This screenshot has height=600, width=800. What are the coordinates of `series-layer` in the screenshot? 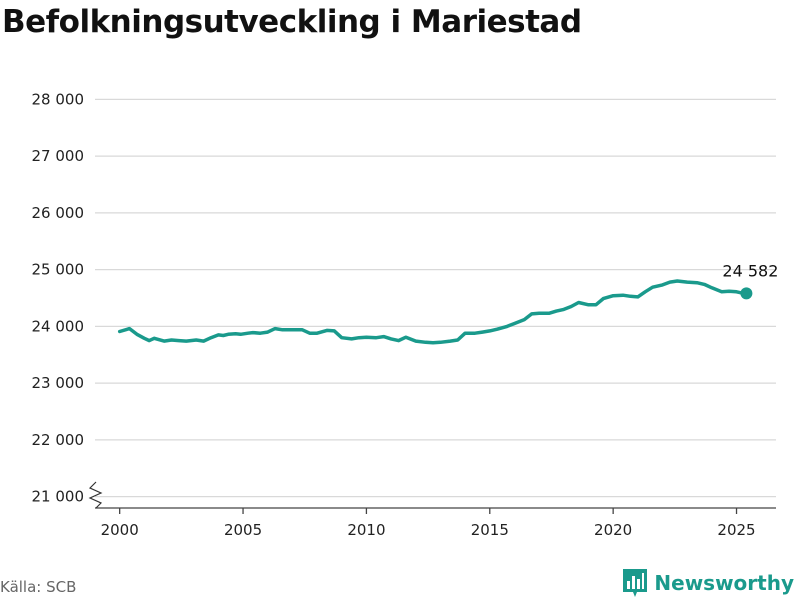 It's located at (433, 312).